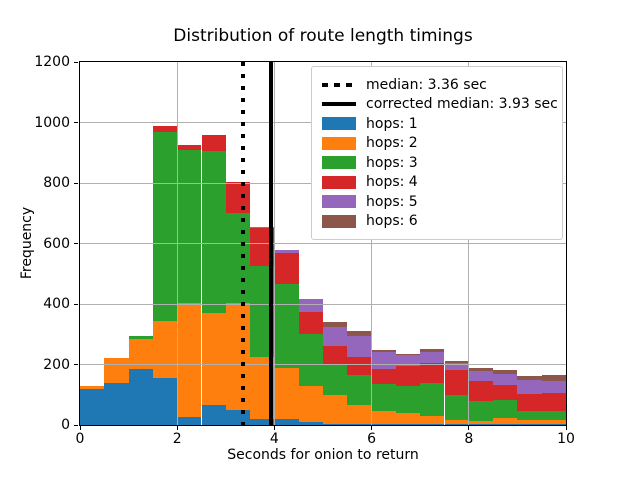  I want to click on legend-hops-5: hops: 5, so click(437, 202).